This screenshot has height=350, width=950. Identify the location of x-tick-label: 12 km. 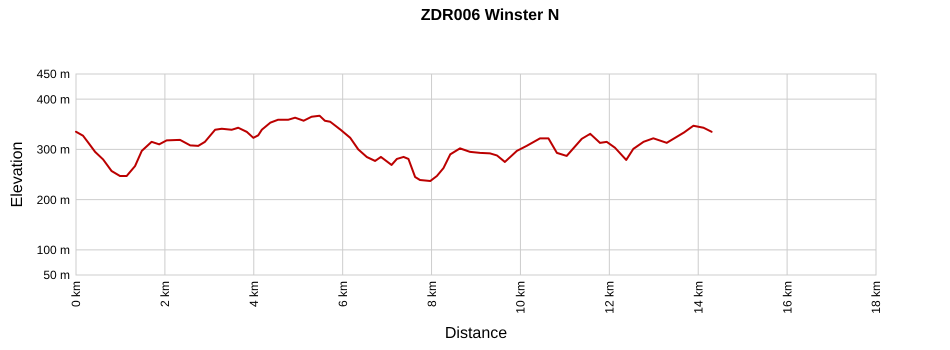
(609, 297).